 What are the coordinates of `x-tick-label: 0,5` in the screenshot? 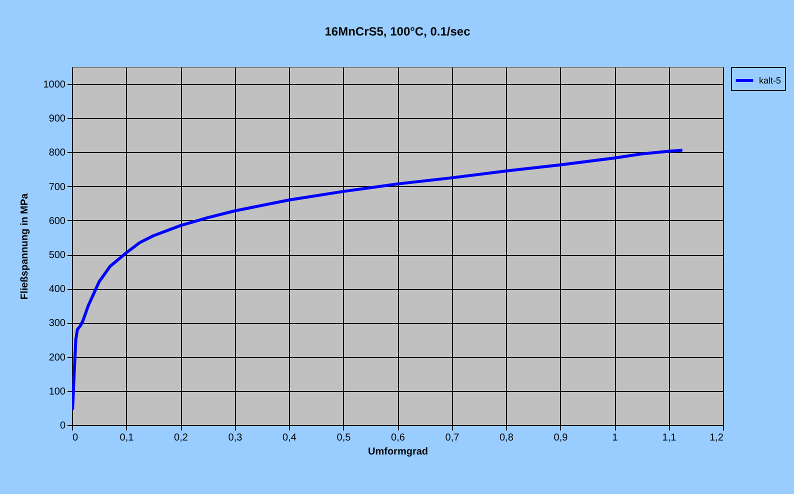 It's located at (344, 438).